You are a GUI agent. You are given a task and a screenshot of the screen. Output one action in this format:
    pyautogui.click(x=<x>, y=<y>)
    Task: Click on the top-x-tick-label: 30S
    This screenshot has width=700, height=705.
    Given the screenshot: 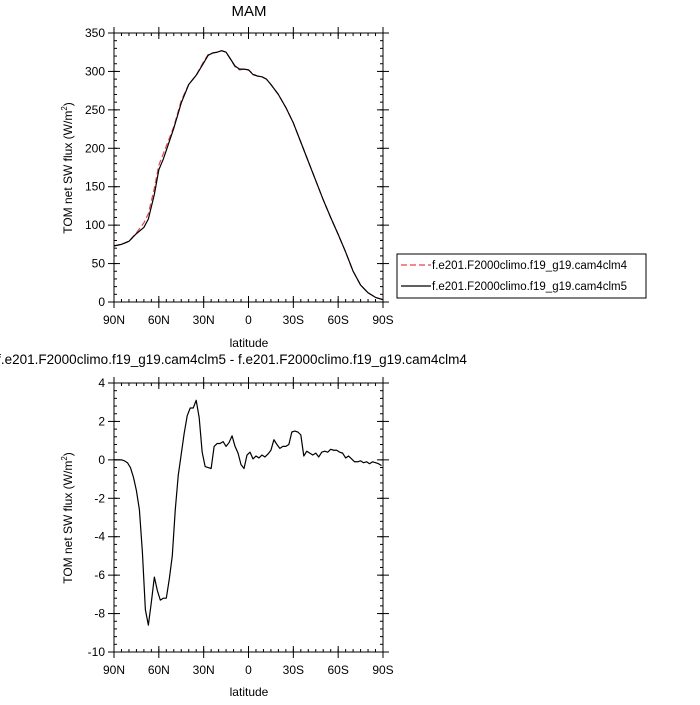 What is the action you would take?
    pyautogui.click(x=293, y=320)
    